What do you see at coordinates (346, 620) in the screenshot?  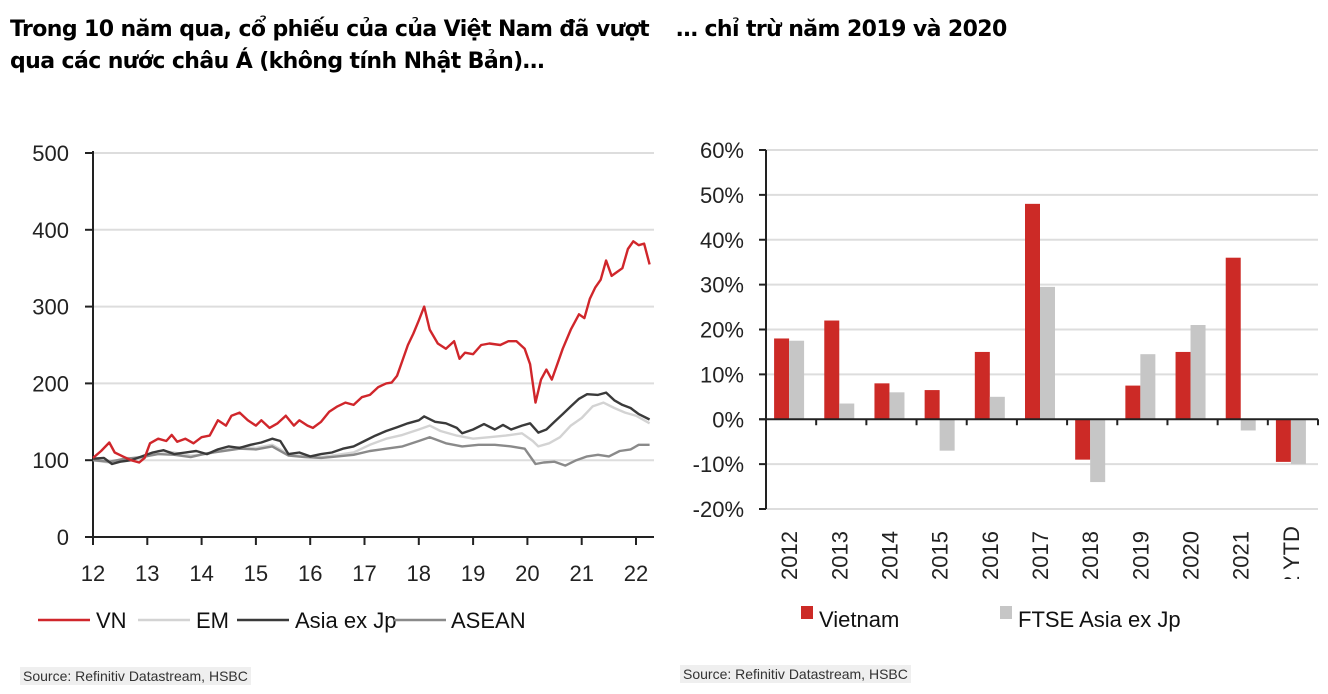 I see `legend-label: Asia ex Jp` at bounding box center [346, 620].